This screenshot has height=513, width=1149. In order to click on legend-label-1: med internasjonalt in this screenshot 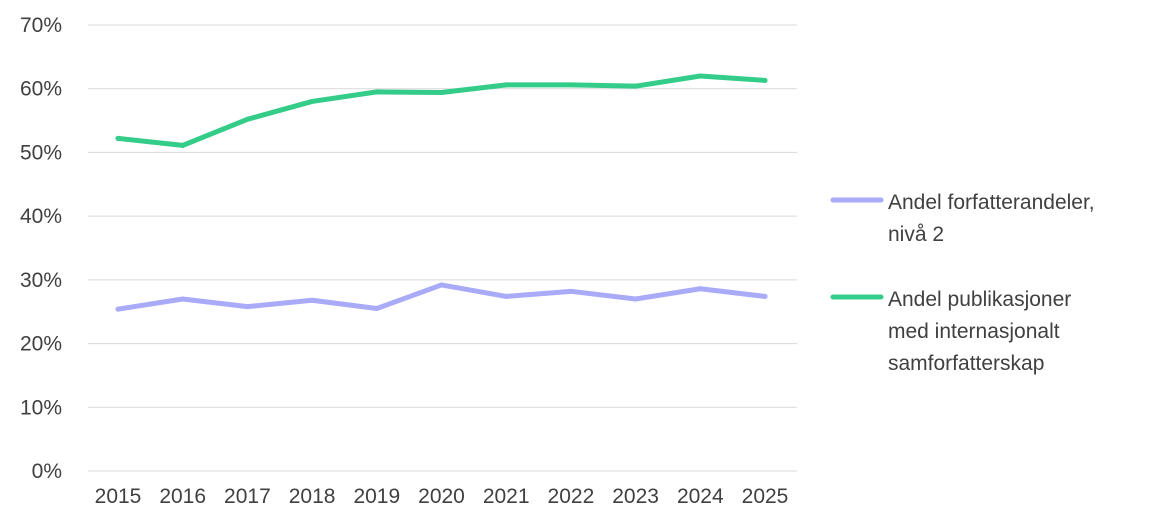, I will do `click(974, 331)`.